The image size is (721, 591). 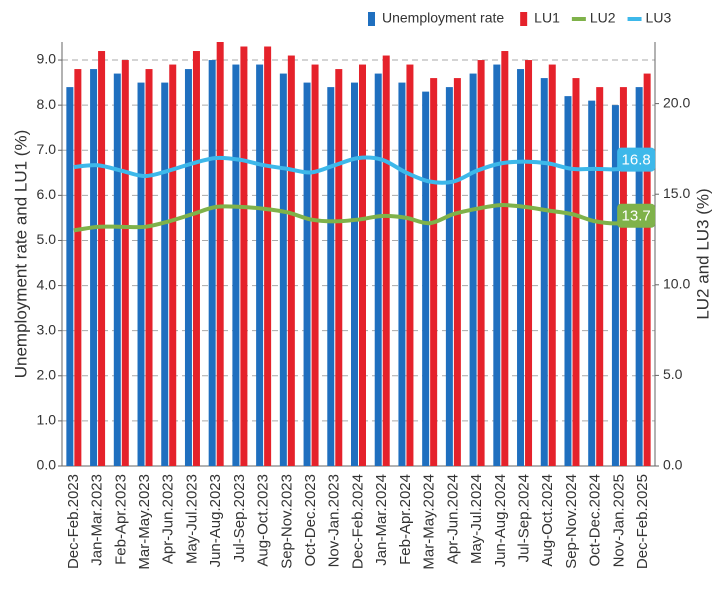 I want to click on y2-tick-label: 15.0, so click(x=676, y=193).